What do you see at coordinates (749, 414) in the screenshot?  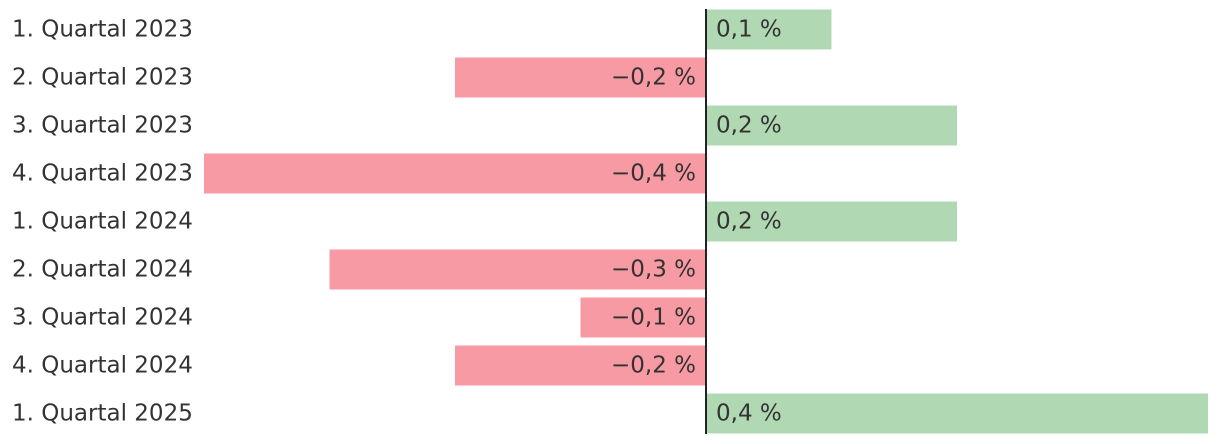 I see `value-label: 0,4 %` at bounding box center [749, 414].